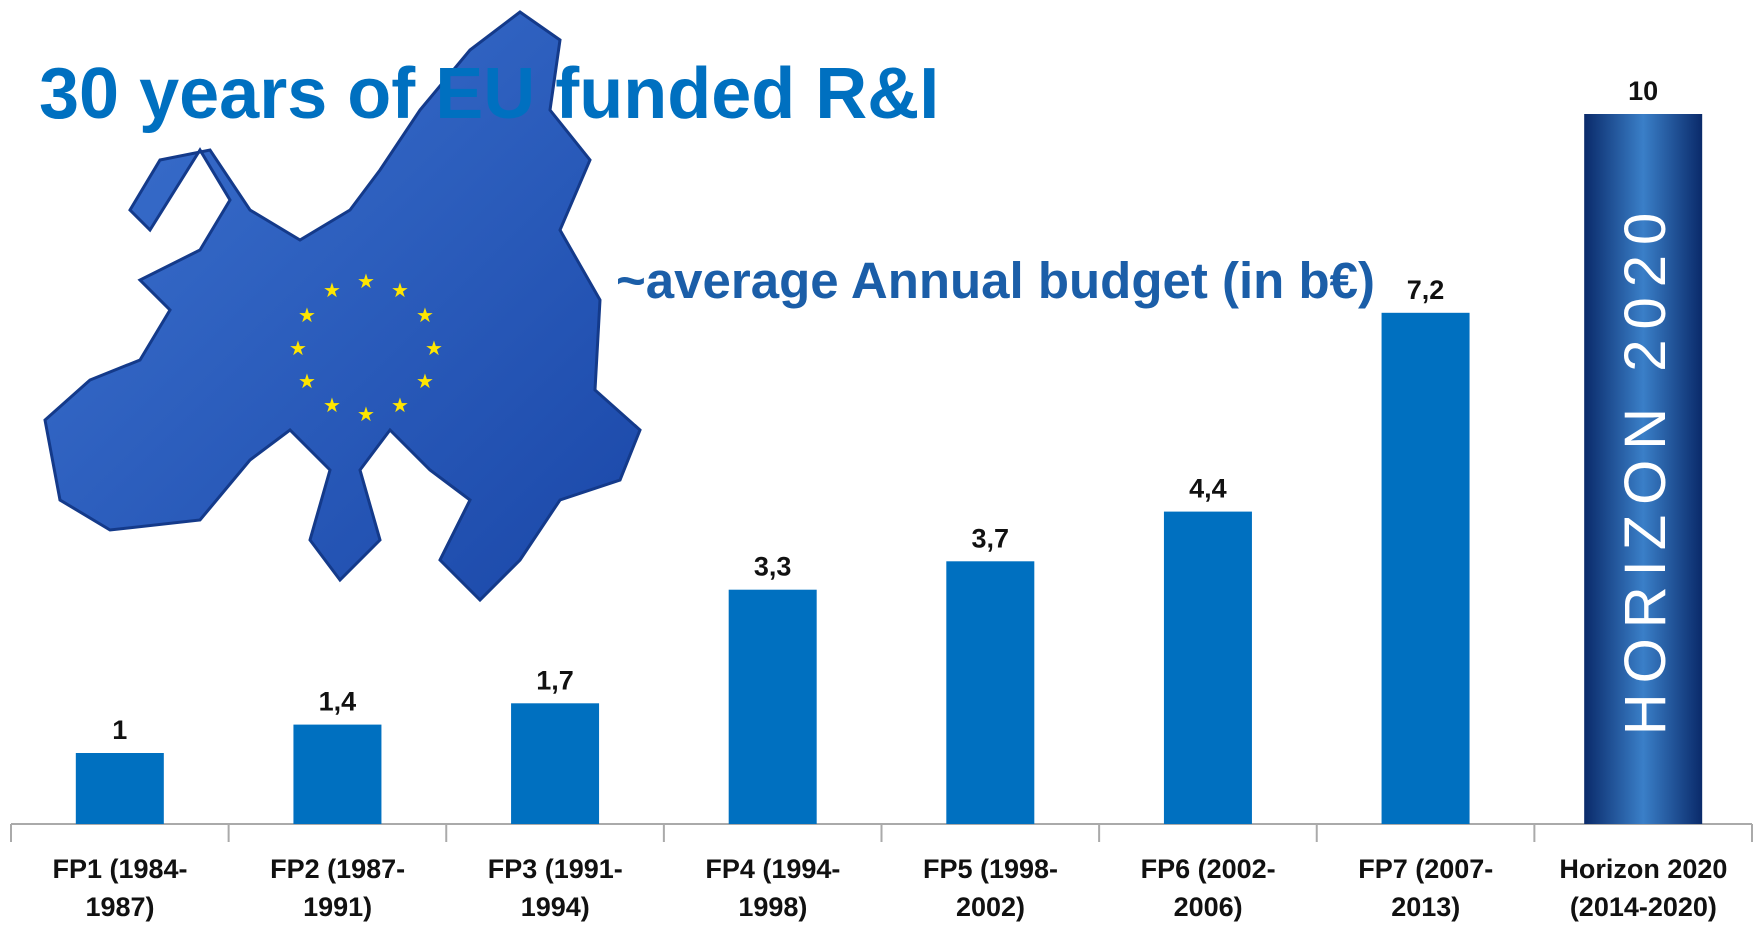 This screenshot has height=932, width=1763. I want to click on x-tick-label: FP3 (1991- 1994), so click(555, 888).